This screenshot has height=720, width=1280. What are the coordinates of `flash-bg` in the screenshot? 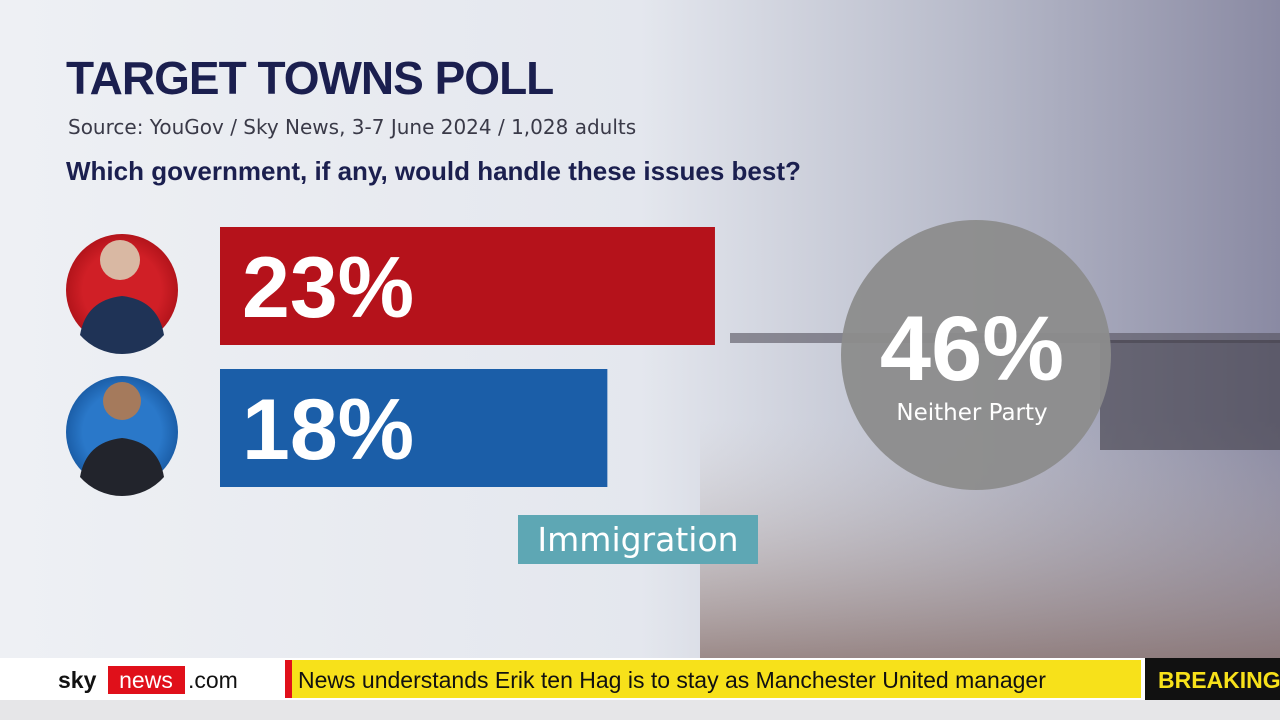 It's located at (1212, 679).